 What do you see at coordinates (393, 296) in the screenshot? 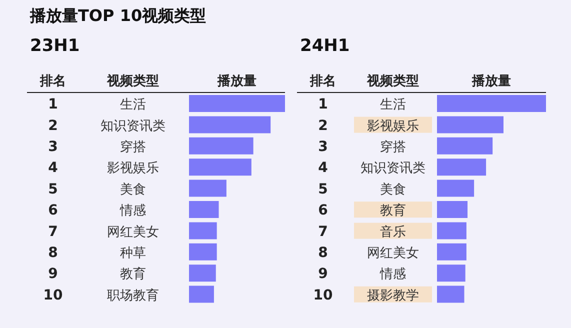
I see `y-tick-label: 摄影教学` at bounding box center [393, 296].